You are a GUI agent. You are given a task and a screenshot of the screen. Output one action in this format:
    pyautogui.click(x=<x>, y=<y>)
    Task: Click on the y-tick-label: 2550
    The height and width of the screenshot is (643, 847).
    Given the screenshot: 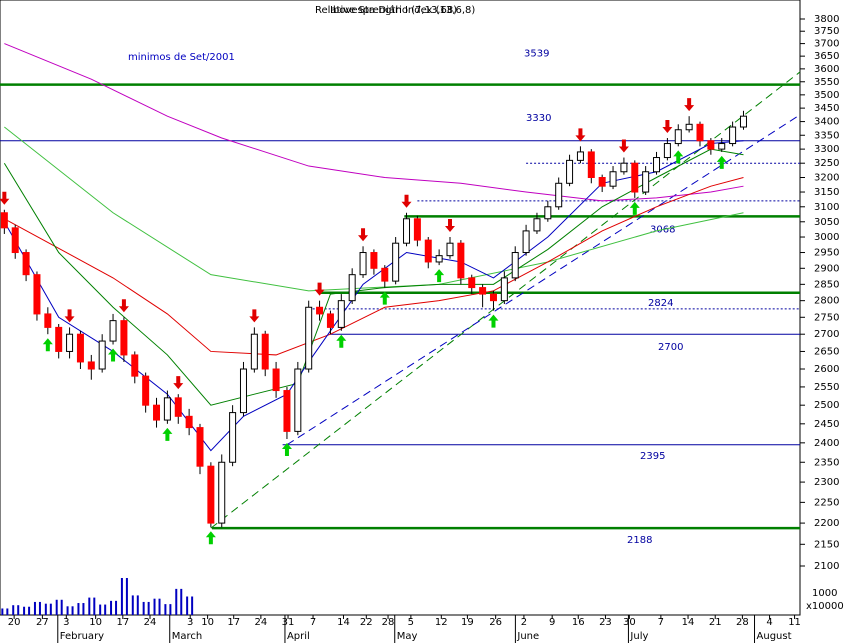 What is the action you would take?
    pyautogui.click(x=826, y=387)
    